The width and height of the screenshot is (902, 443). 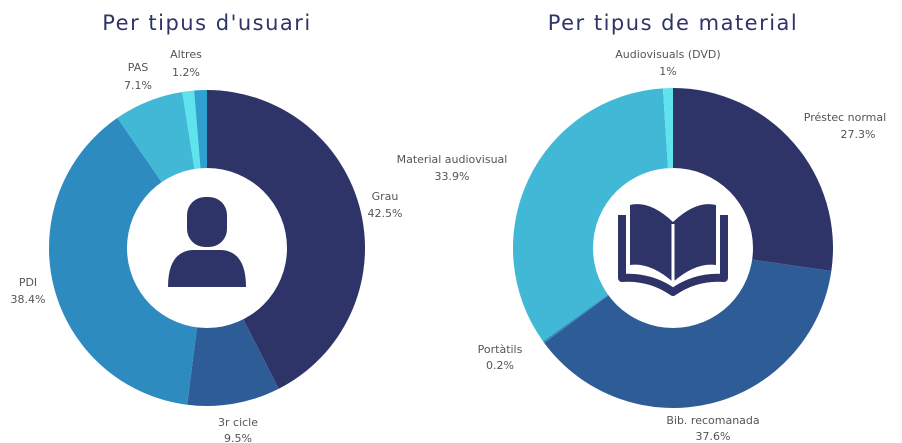 I want to click on donut-hole, so click(x=207, y=248).